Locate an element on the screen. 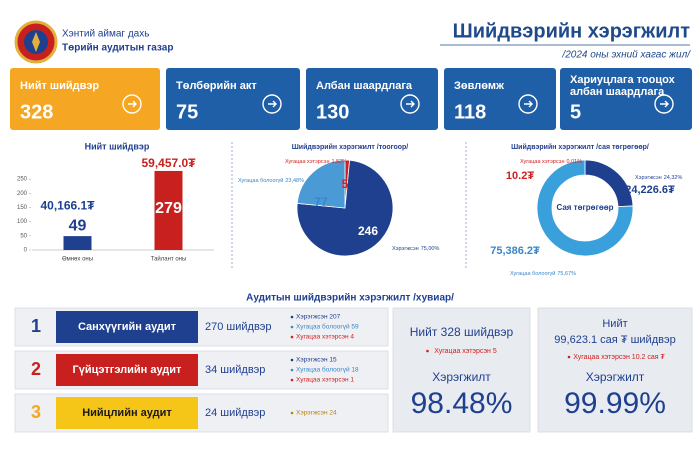 The height and width of the screenshot is (450, 700). summary-note: Хугацаа хэтэрсэн 10.2 сая ₮ is located at coordinates (619, 357).